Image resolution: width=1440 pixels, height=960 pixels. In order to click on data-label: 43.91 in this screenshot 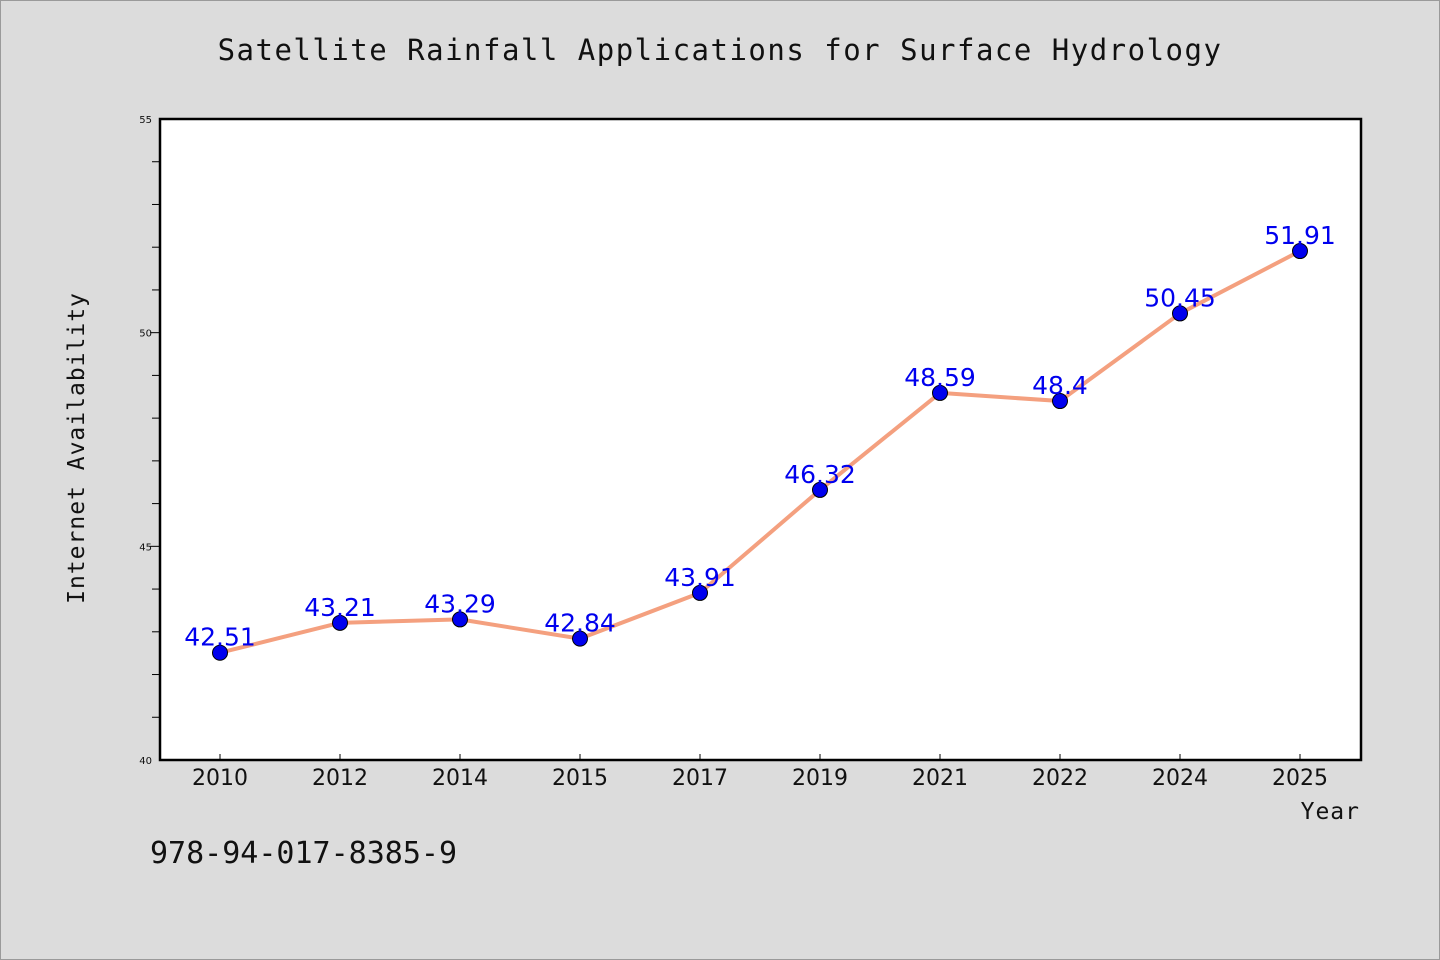, I will do `click(700, 577)`.